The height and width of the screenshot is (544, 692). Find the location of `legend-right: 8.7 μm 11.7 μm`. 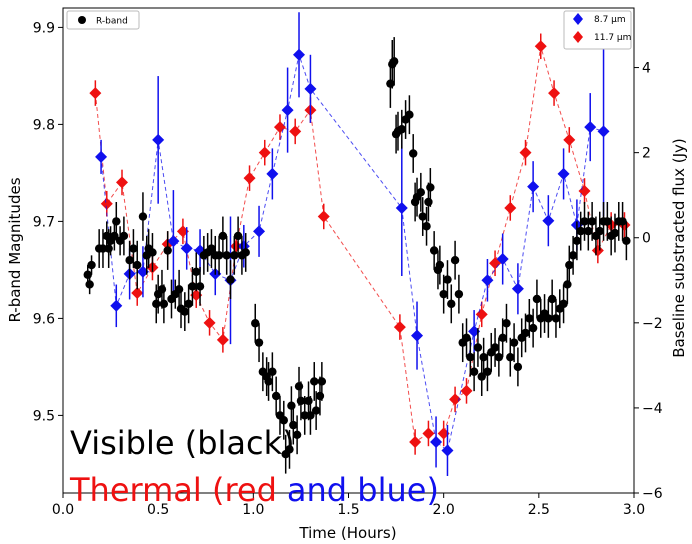

legend-right: 8.7 μm 11.7 μm is located at coordinates (597, 30).